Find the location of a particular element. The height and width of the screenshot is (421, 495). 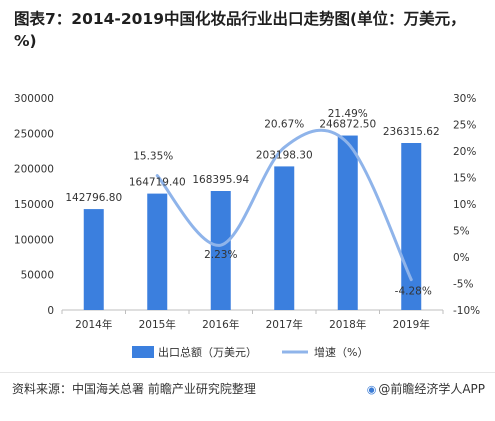

y-right-tick-label: 15% is located at coordinates (464, 179).